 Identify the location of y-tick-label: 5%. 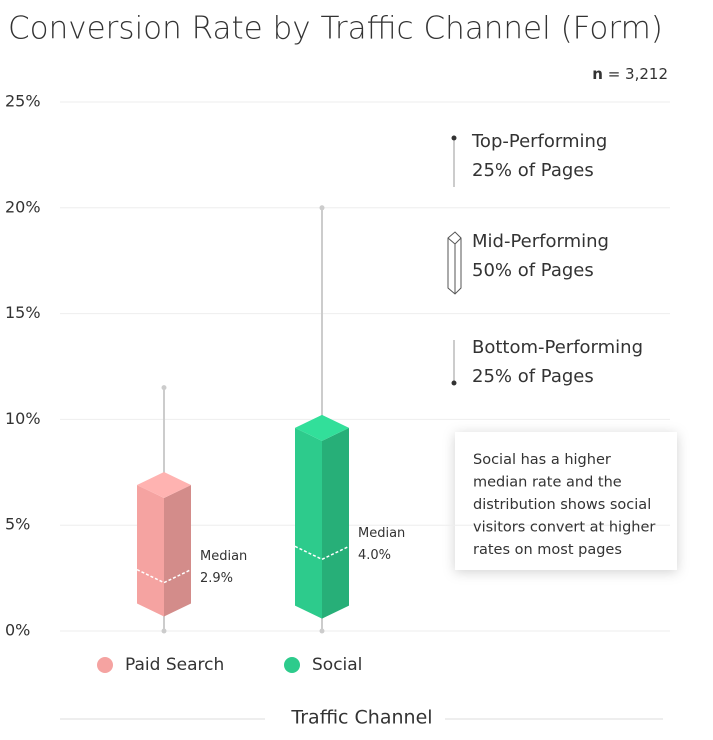
(17, 524).